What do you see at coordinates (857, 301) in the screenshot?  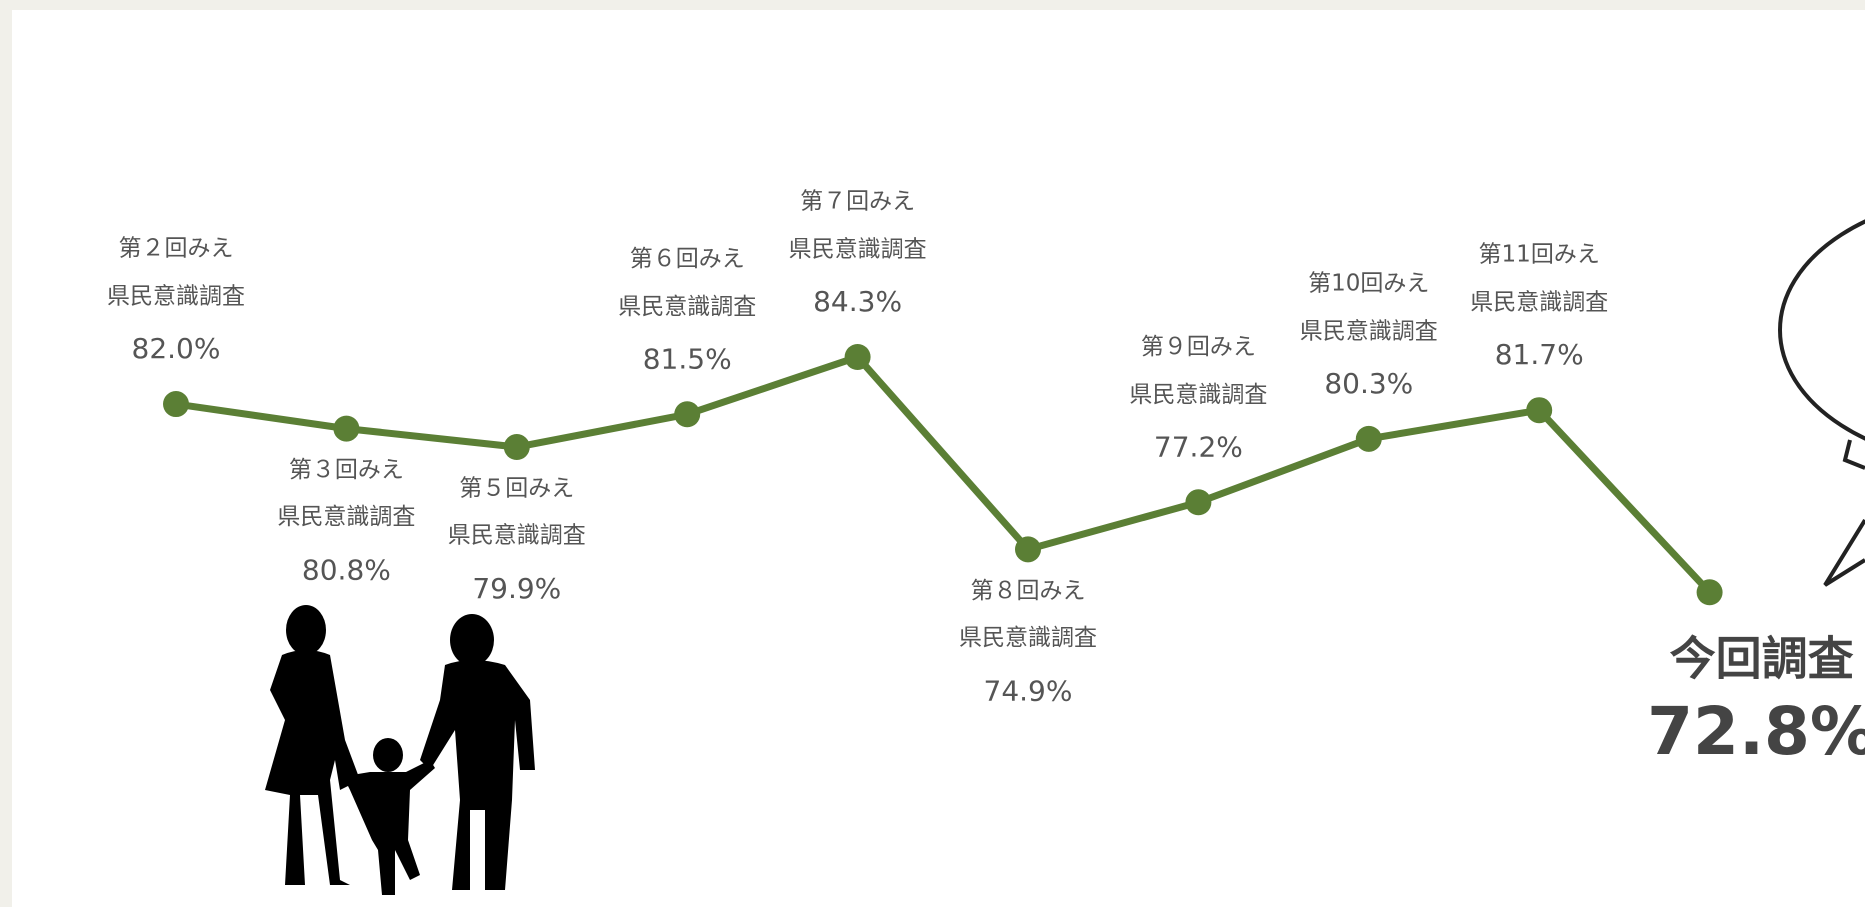 I see `value-label: 84.3%` at bounding box center [857, 301].